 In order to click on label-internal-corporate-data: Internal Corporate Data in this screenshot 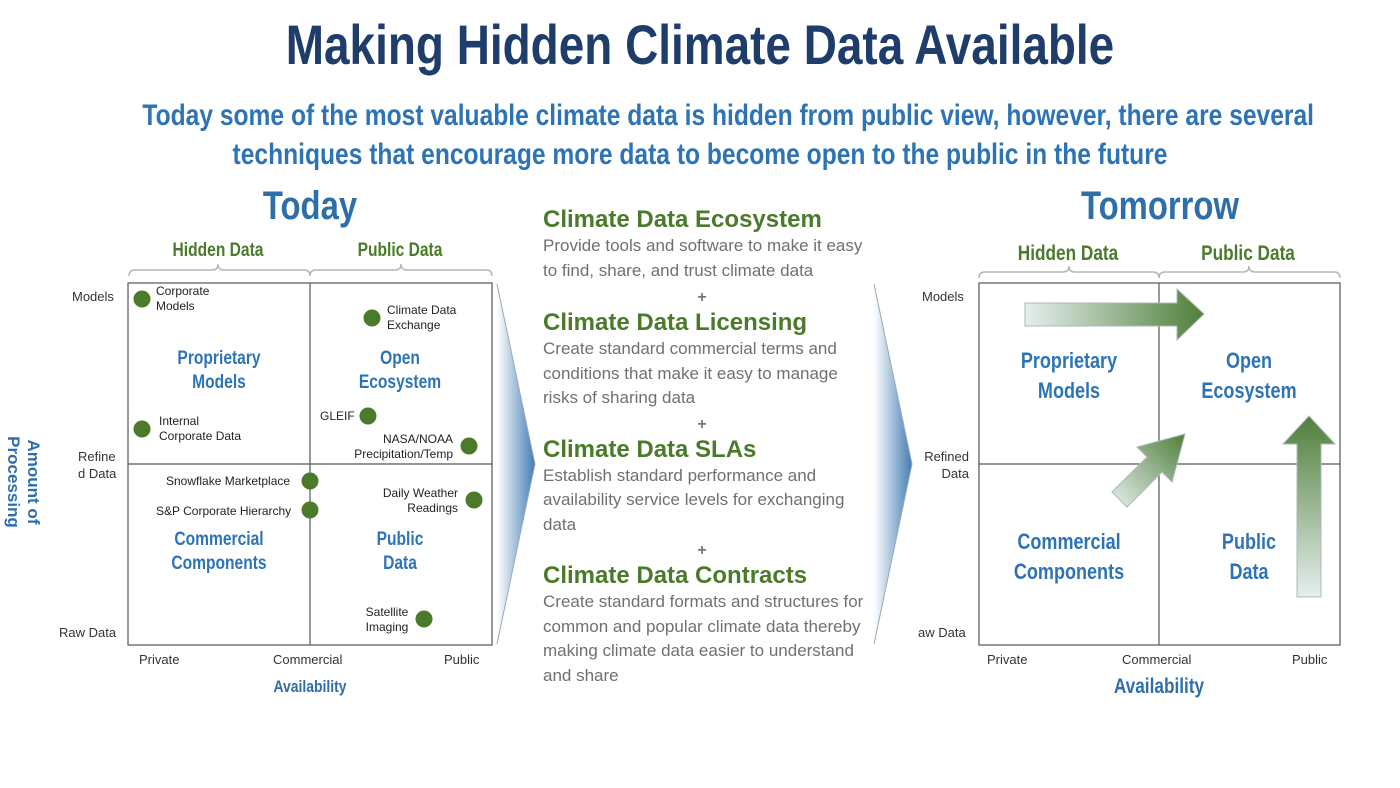, I will do `click(200, 428)`.